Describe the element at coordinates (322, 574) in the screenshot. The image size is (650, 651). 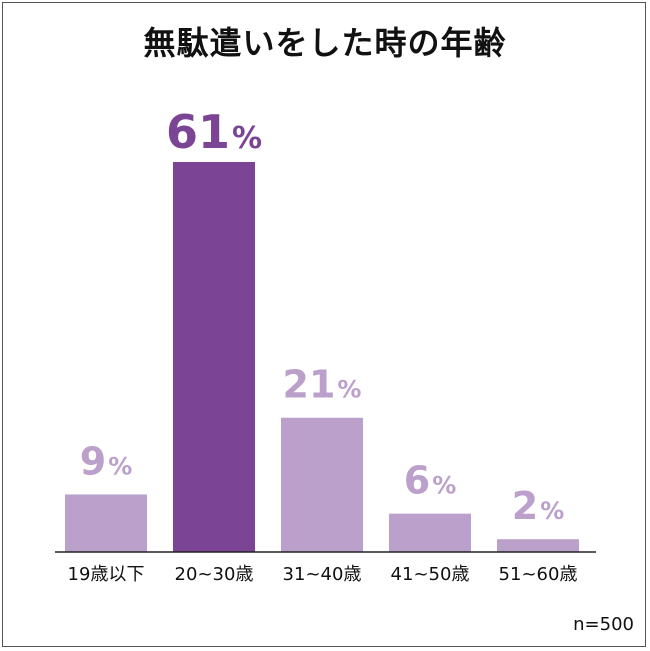
I see `category-label-3: 31~40歳` at that location.